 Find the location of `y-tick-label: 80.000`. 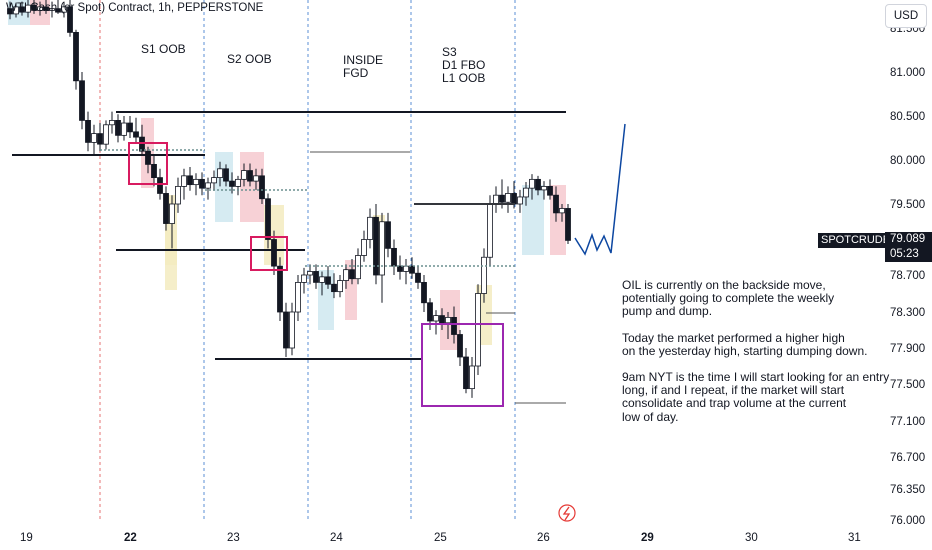

y-tick-label: 80.000 is located at coordinates (907, 161).